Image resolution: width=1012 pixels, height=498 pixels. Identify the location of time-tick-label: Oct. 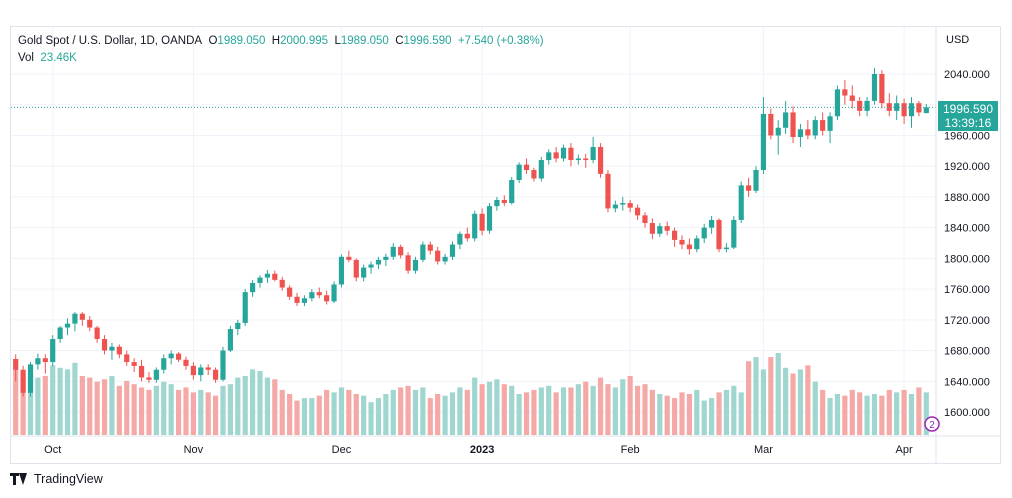
(52, 450).